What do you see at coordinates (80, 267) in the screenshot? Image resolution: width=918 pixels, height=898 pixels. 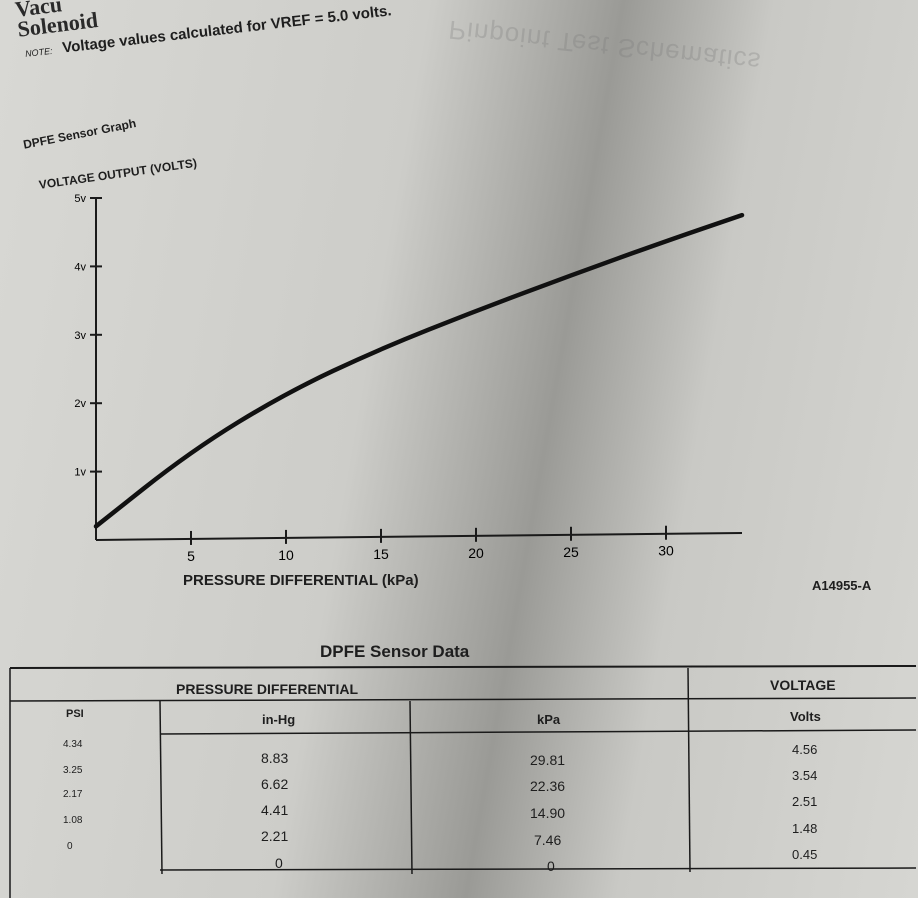 I see `y-tick-label-4v: 4v` at bounding box center [80, 267].